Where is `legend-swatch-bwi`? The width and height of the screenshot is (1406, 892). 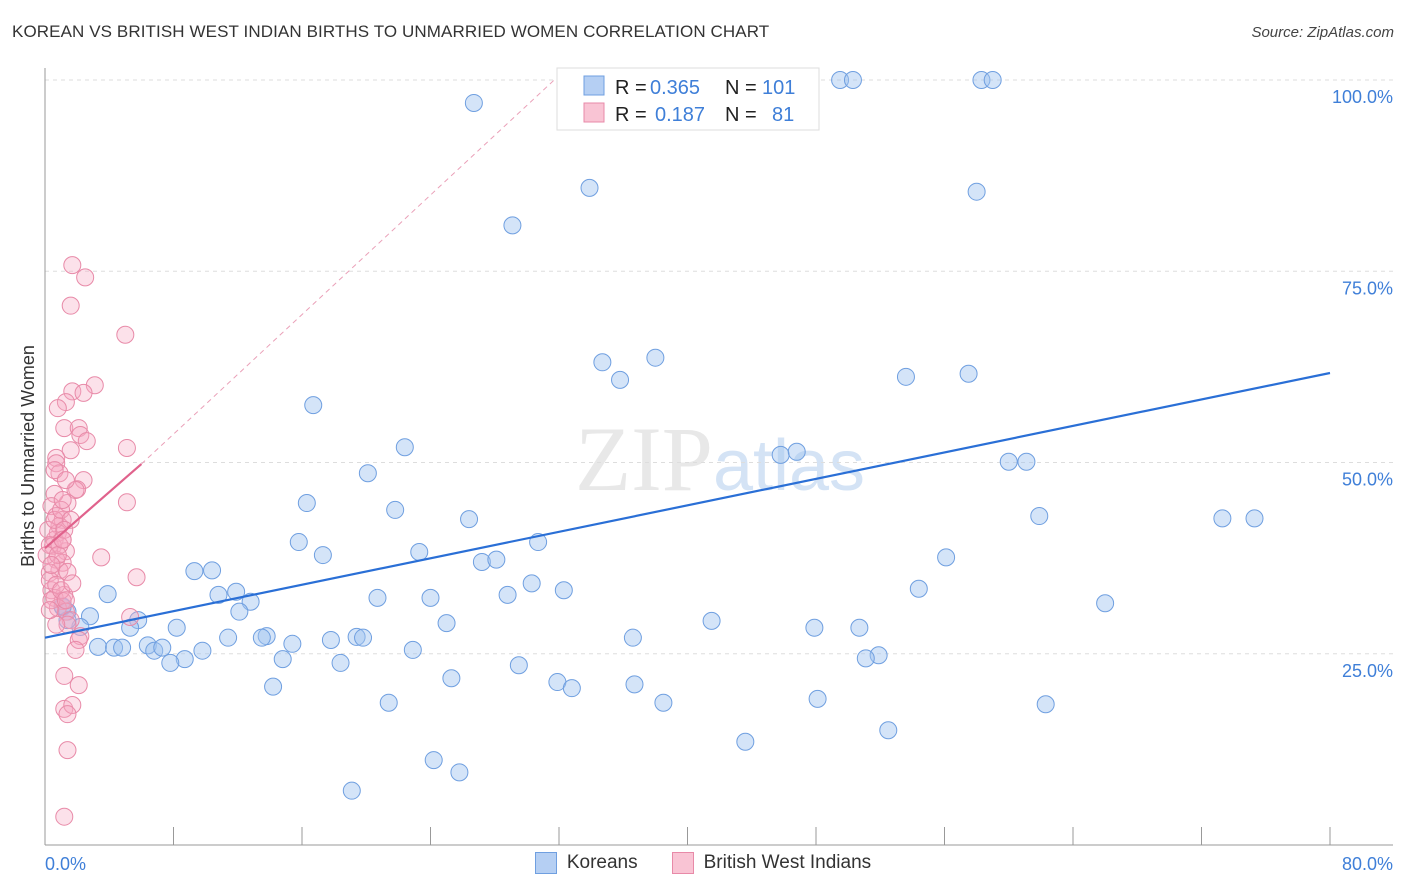
legend-swatch-bwi is located at coordinates (594, 112).